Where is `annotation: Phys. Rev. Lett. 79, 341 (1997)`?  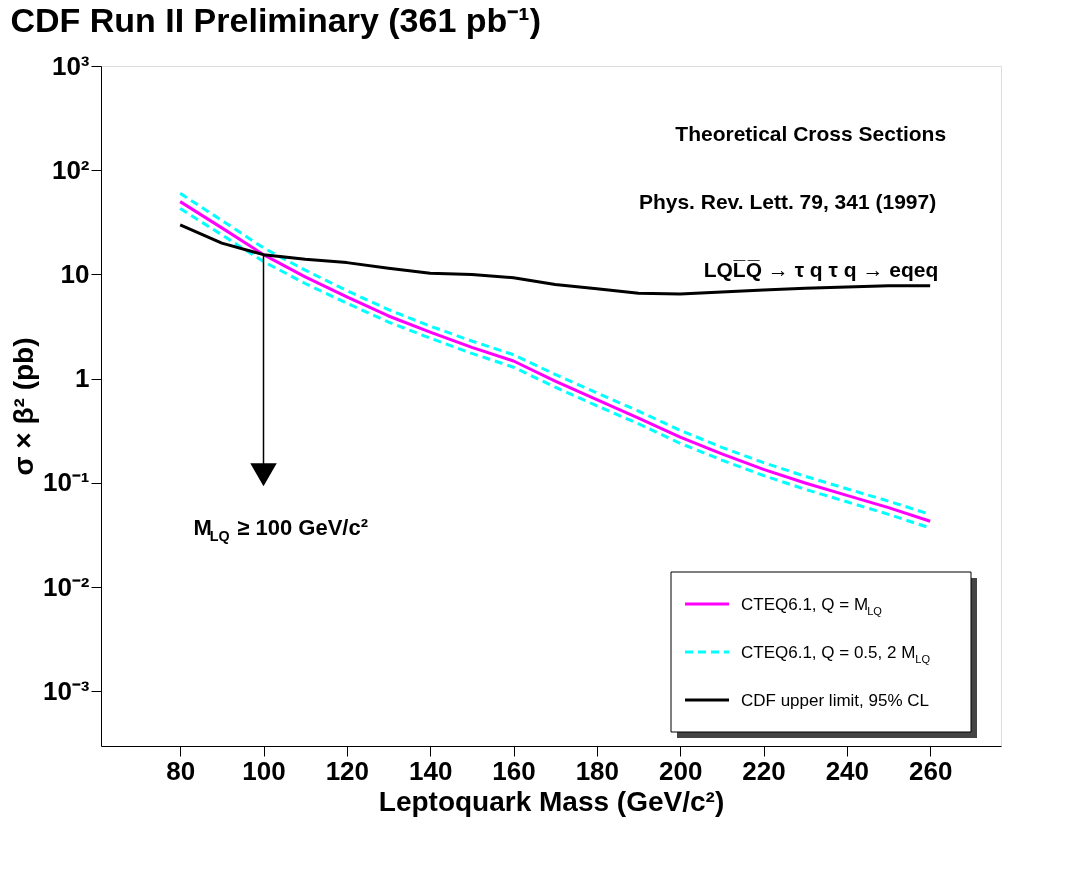 annotation: Phys. Rev. Lett. 79, 341 (1997) is located at coordinates (787, 201).